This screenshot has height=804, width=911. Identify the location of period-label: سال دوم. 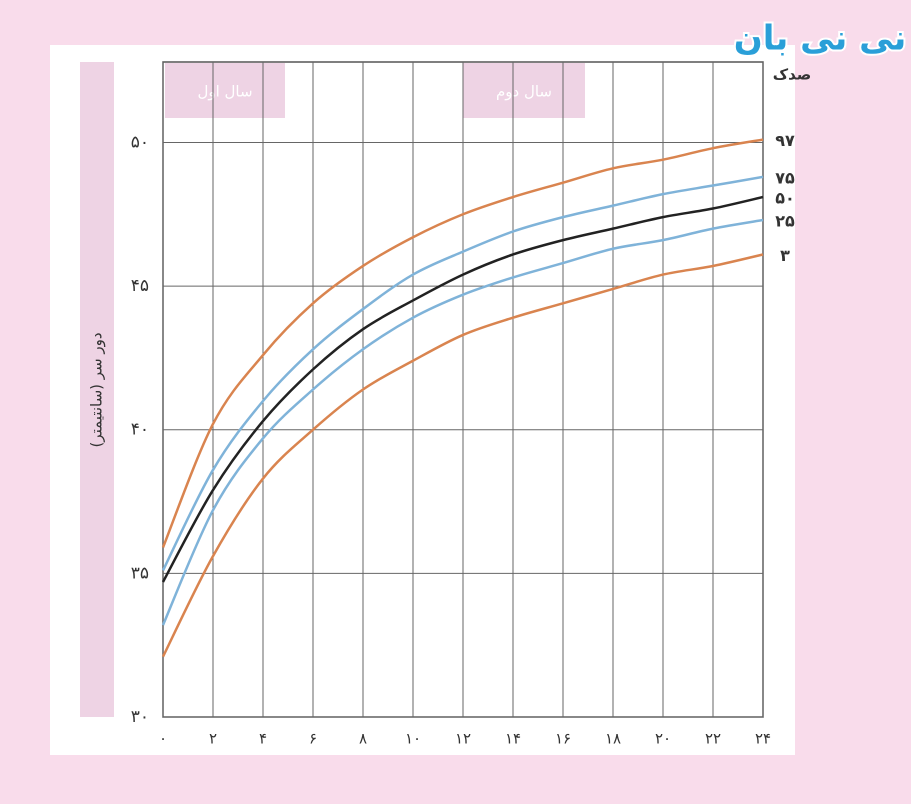
(524, 92).